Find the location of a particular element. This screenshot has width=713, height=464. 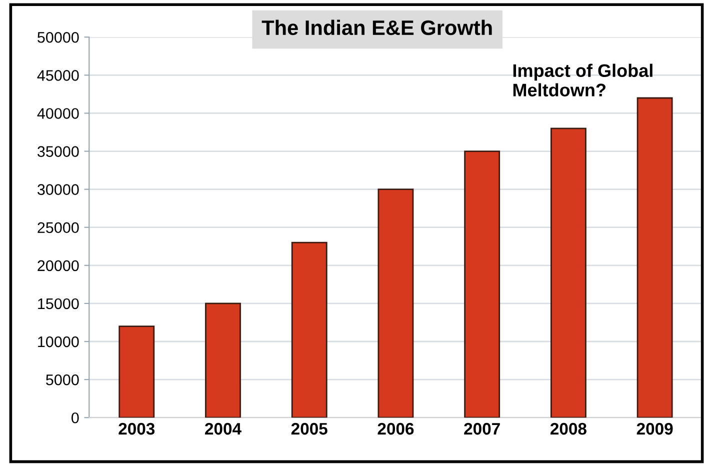

x-tick-label: 2005 is located at coordinates (309, 428).